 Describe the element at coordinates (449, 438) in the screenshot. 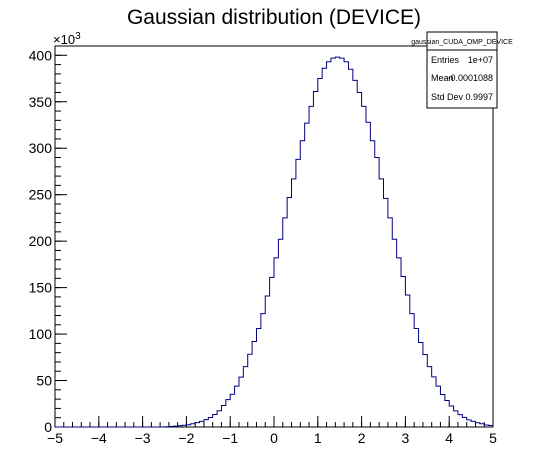

I see `x-tick-label: 4` at that location.